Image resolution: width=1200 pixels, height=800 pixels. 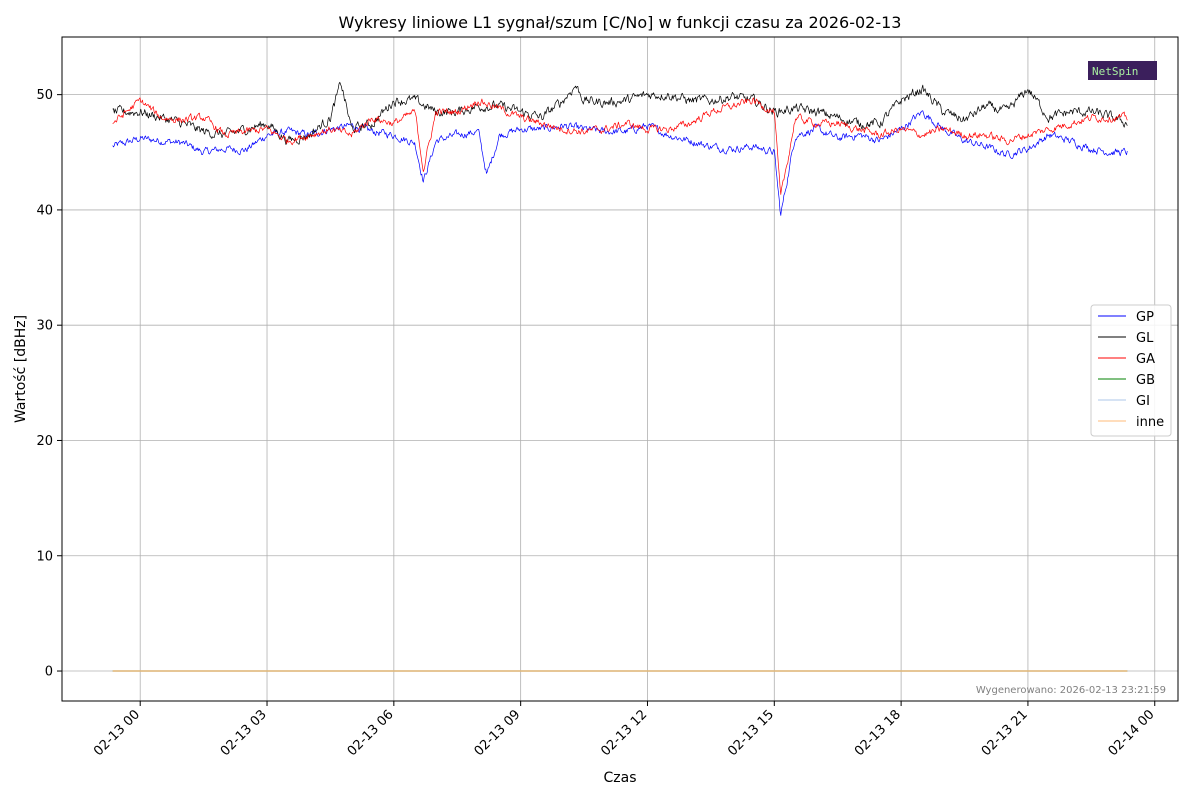 I want to click on footer-generated: Wygenerowano: 2026-02-13 23:21:59, so click(x=1071, y=690).